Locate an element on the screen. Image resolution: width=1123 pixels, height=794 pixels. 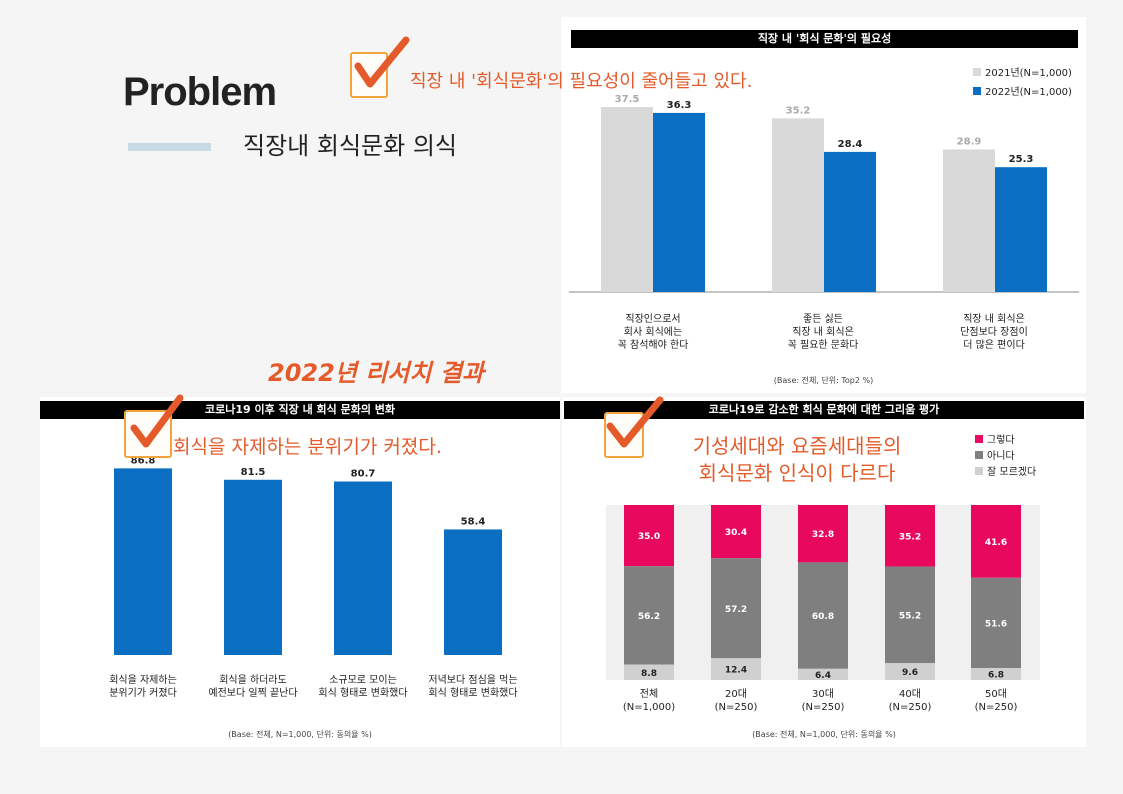
data-label: 41.6 is located at coordinates (996, 543).